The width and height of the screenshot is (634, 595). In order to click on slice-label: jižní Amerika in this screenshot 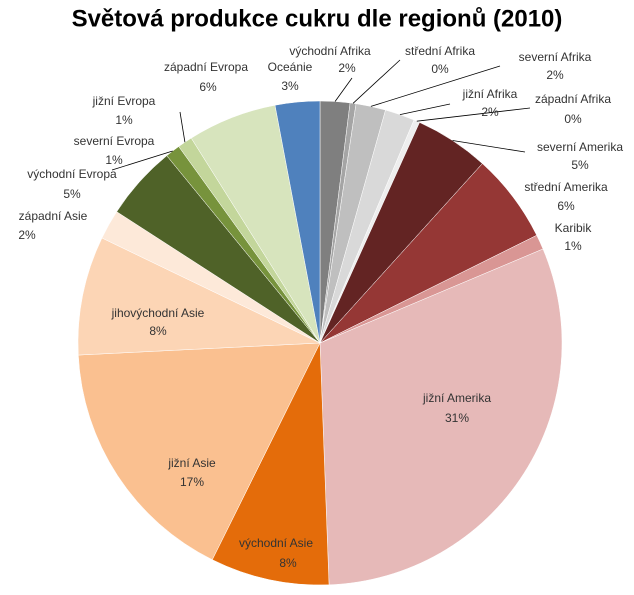, I will do `click(456, 398)`.